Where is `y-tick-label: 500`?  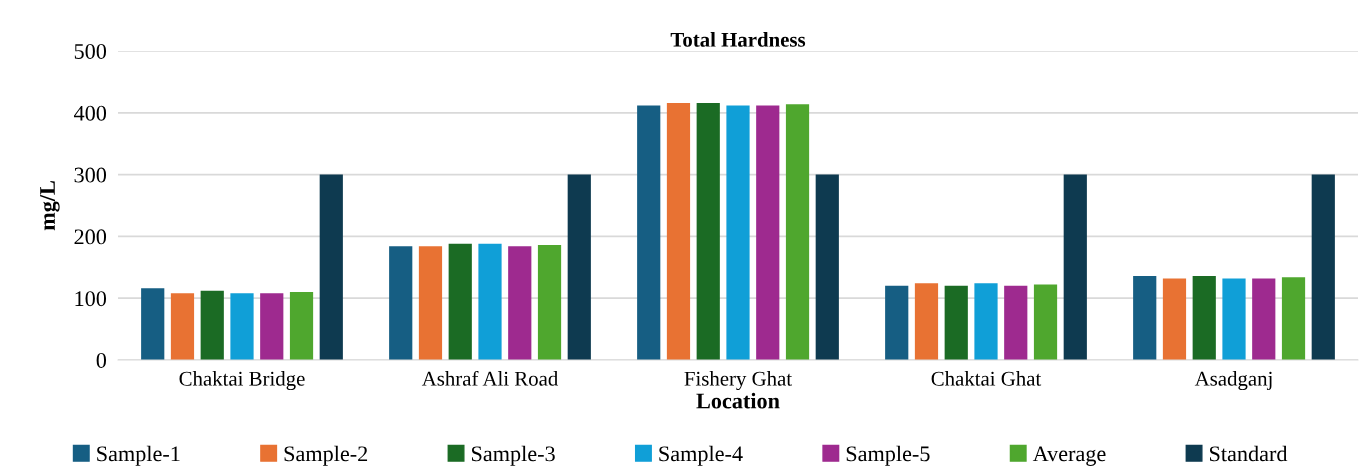 y-tick-label: 500 is located at coordinates (90, 51).